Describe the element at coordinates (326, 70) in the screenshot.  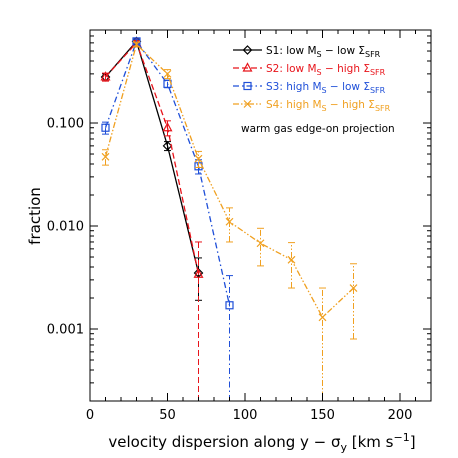
I see `legend-label: S2: low MS − high ΣSFR` at that location.